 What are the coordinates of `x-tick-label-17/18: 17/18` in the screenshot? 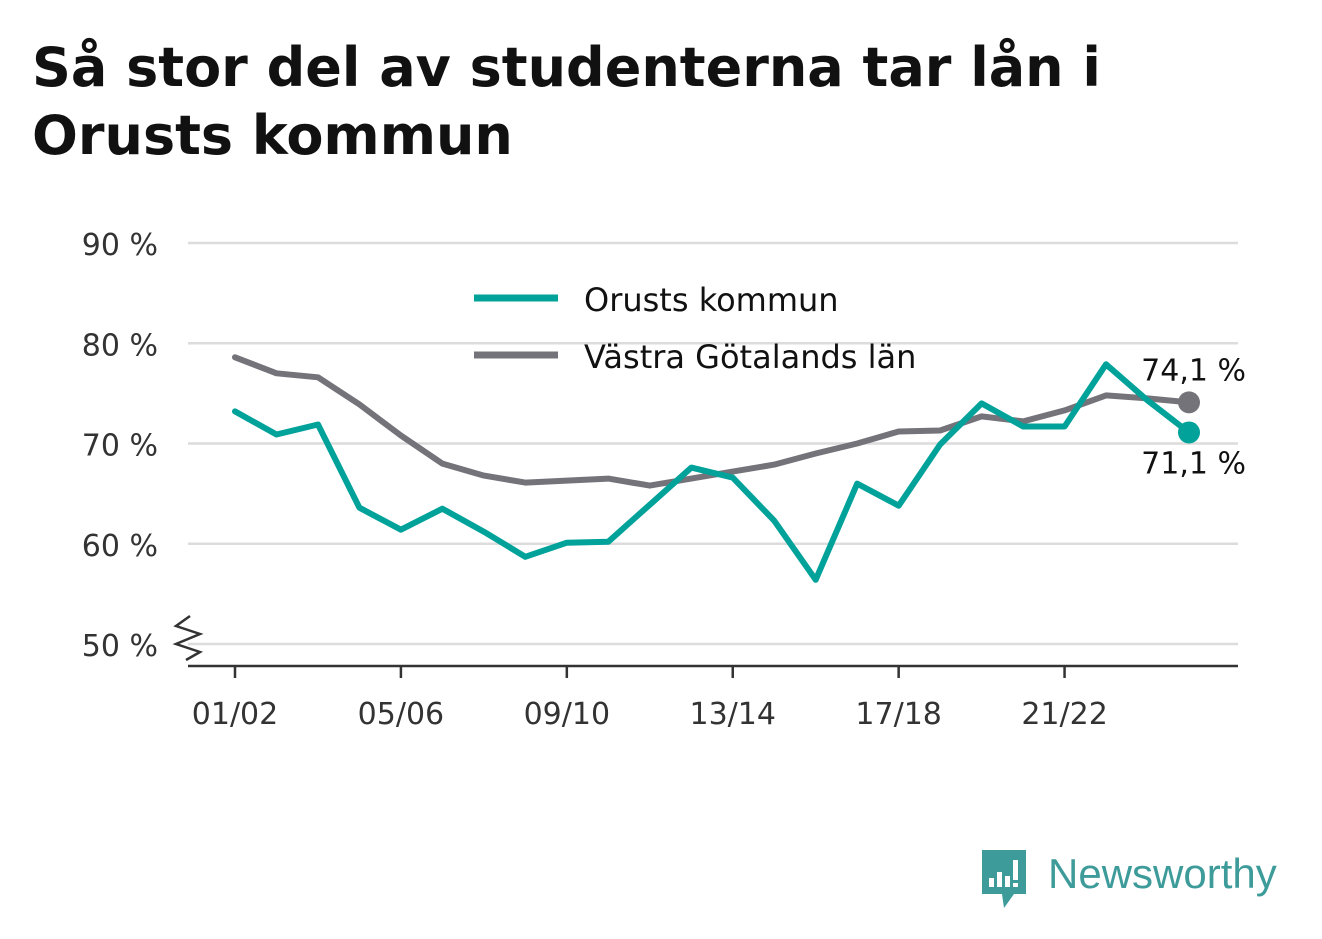 It's located at (898, 714).